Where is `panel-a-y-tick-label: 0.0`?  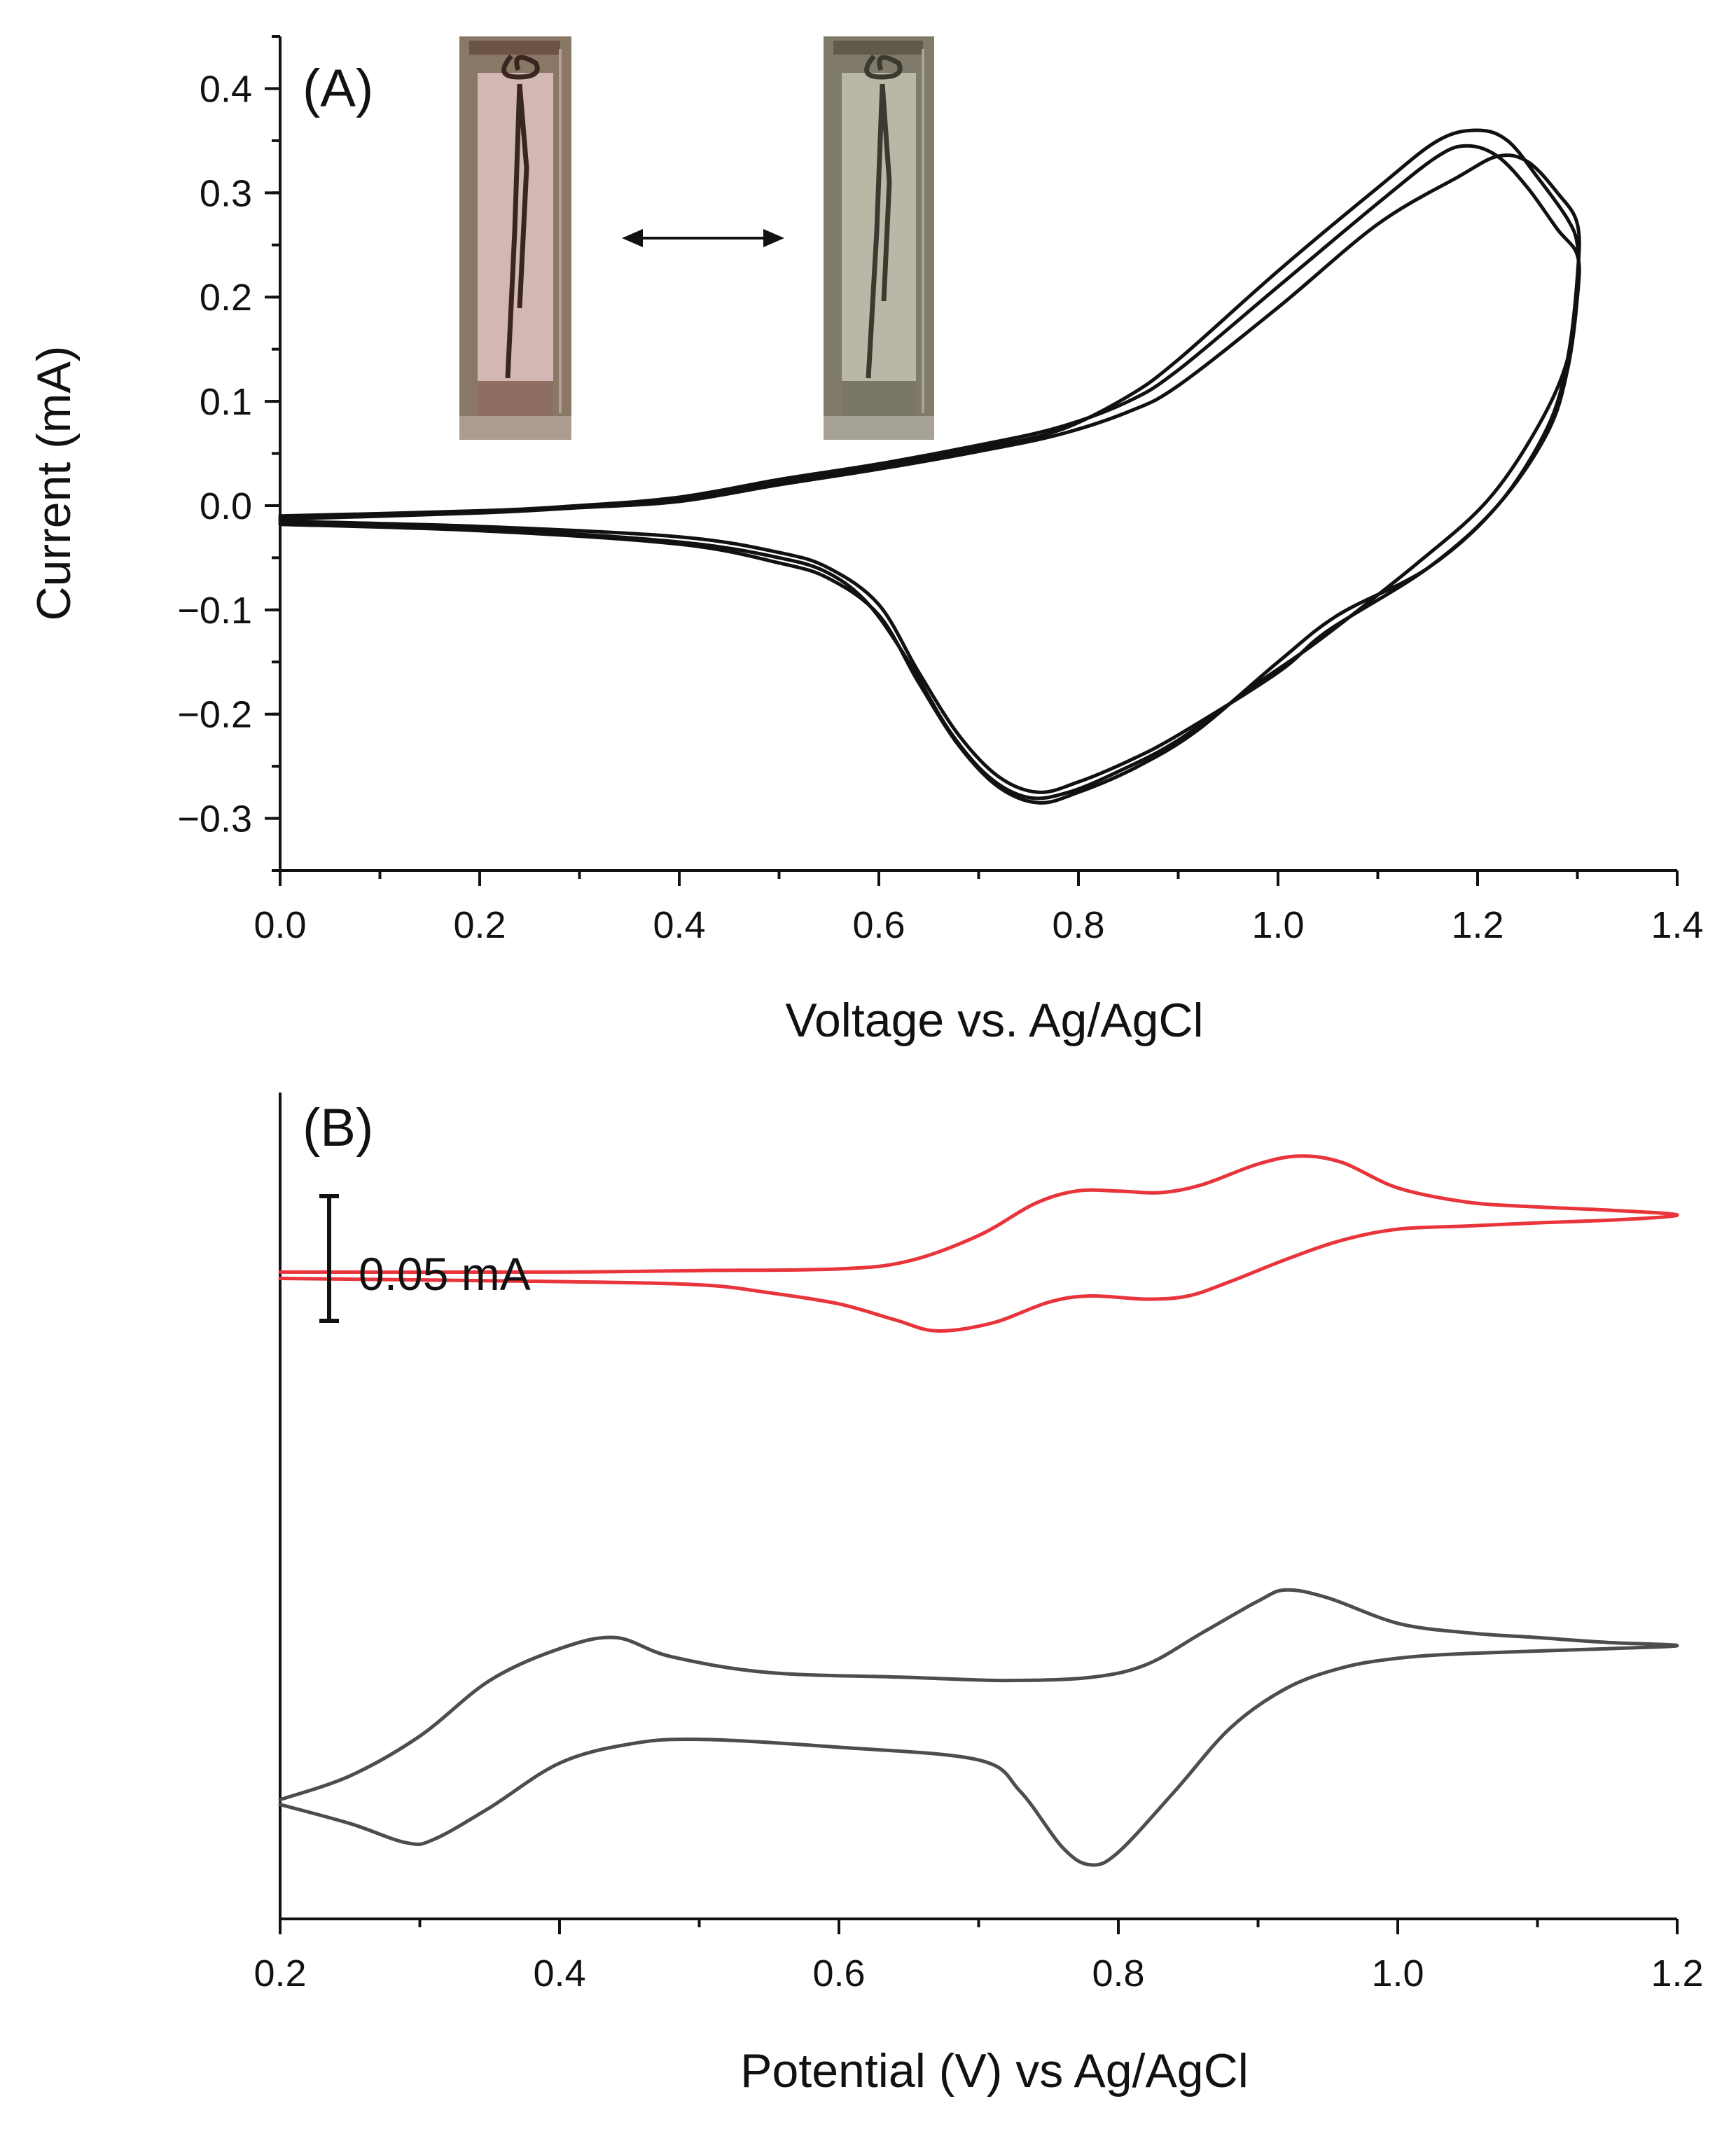 panel-a-y-tick-label: 0.0 is located at coordinates (226, 506).